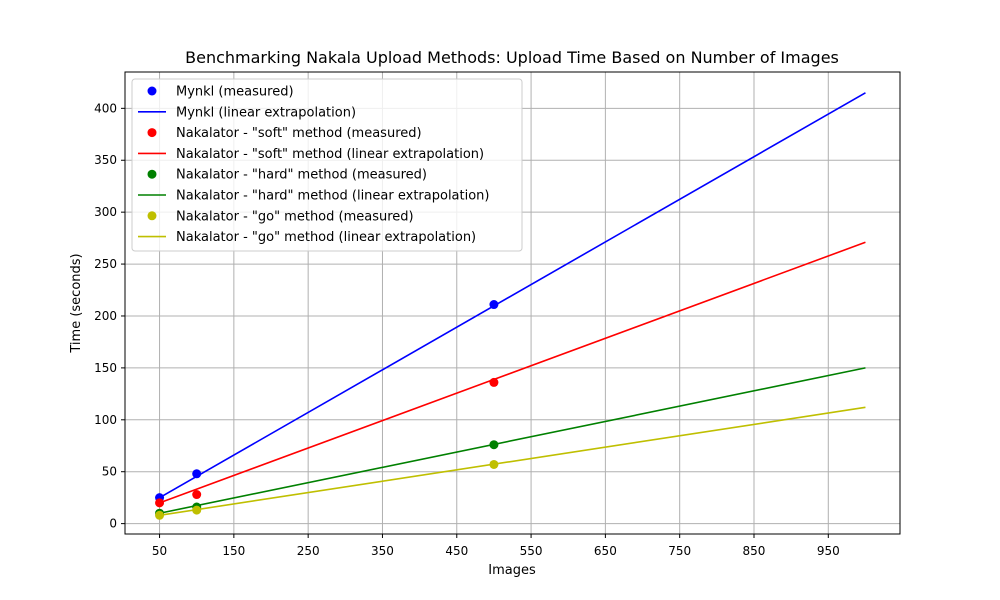 This screenshot has height=600, width=1000. Describe the element at coordinates (301, 175) in the screenshot. I see `legend-entry-measured: Nakalator - "hard" method (measured)` at that location.